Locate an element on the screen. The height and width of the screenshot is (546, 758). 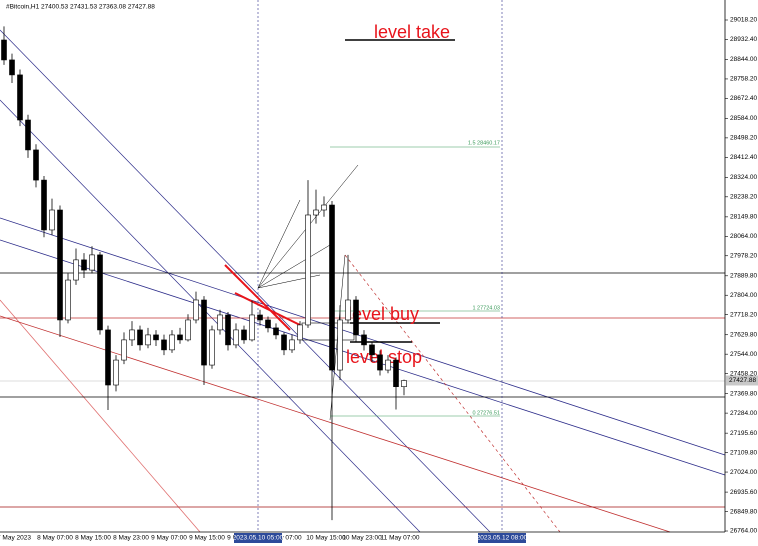
y-tick-label: 27718.20 is located at coordinates (743, 314).